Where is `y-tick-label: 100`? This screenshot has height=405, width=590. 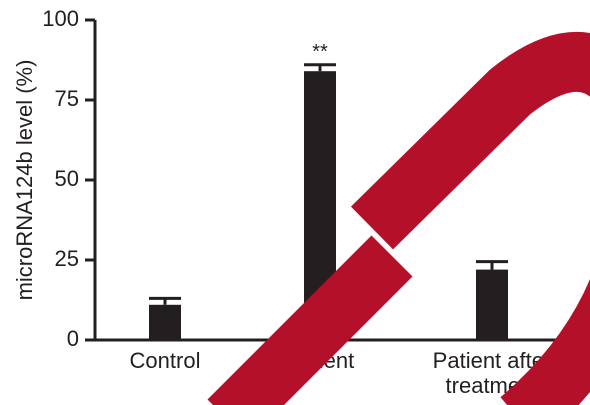
y-tick-label: 100 is located at coordinates (60, 18).